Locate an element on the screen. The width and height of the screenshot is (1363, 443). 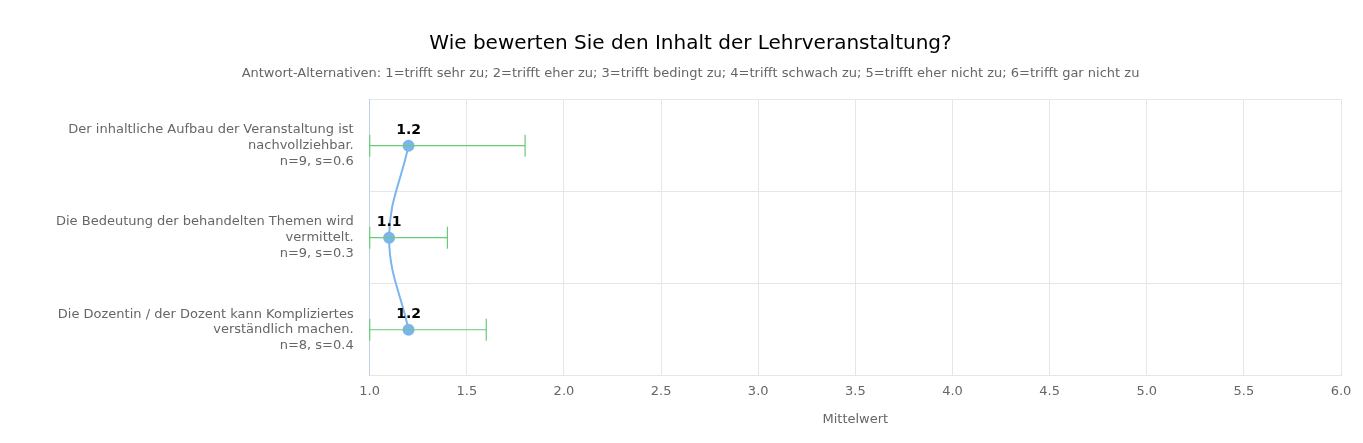
x-tick-label: 1.0 is located at coordinates (370, 390).